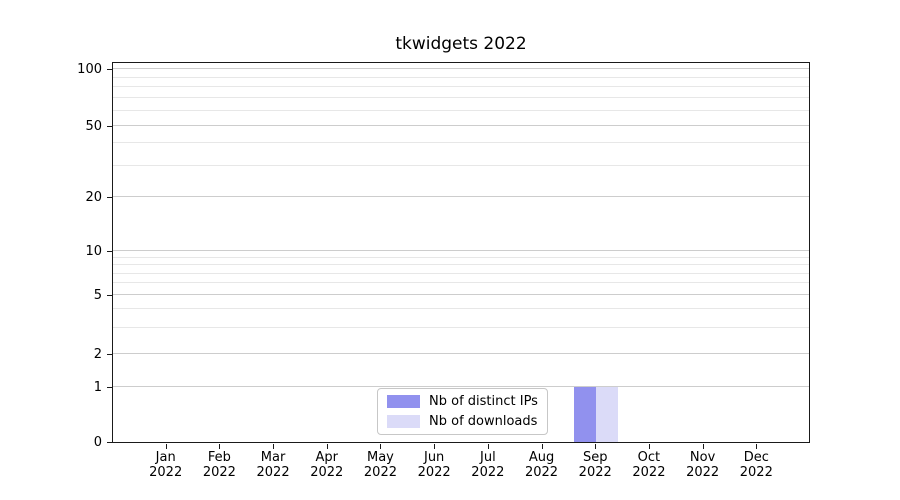 The image size is (900, 500). I want to click on x-tick-month: Jun, so click(434, 457).